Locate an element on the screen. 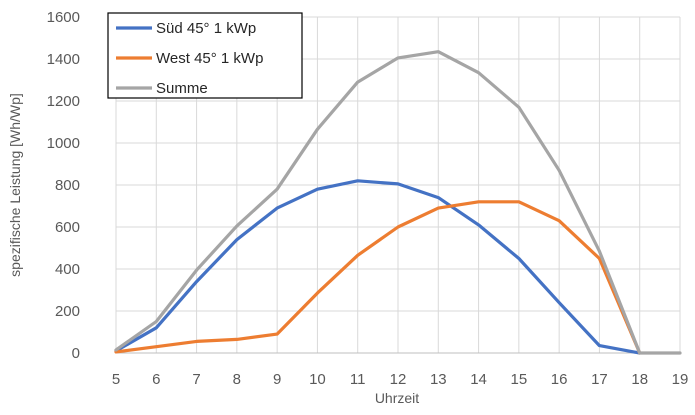 The width and height of the screenshot is (695, 415). y-tick-label: 0 is located at coordinates (76, 353).